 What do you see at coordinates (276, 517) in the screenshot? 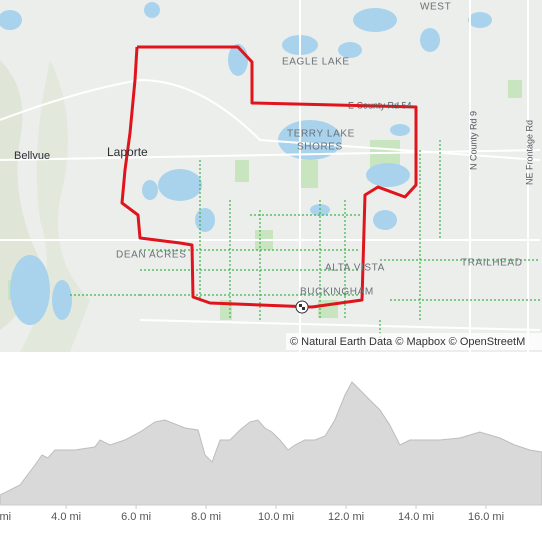
I see `x-tick-label: 10.0 mi` at bounding box center [276, 517].